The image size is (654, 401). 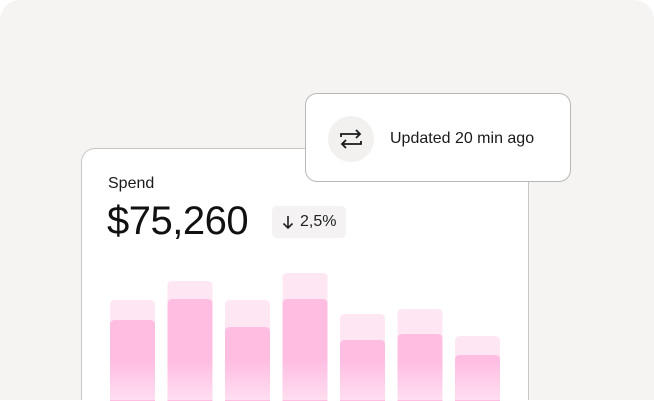 I want to click on spend-amount: $75,260, so click(x=178, y=221).